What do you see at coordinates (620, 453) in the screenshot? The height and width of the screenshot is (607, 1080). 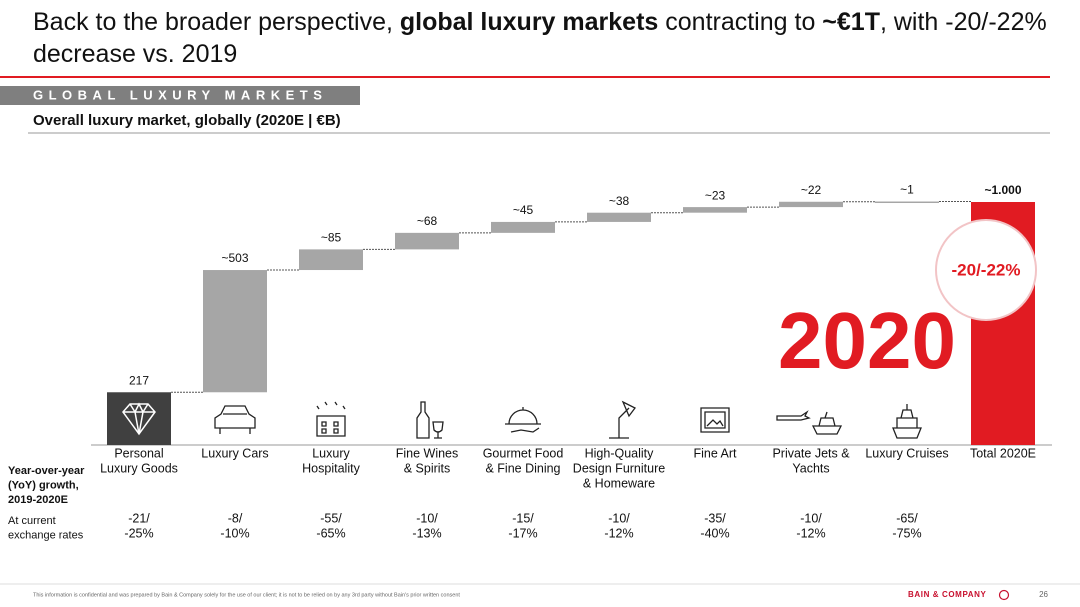 I see `category-label: High-Quality` at bounding box center [620, 453].